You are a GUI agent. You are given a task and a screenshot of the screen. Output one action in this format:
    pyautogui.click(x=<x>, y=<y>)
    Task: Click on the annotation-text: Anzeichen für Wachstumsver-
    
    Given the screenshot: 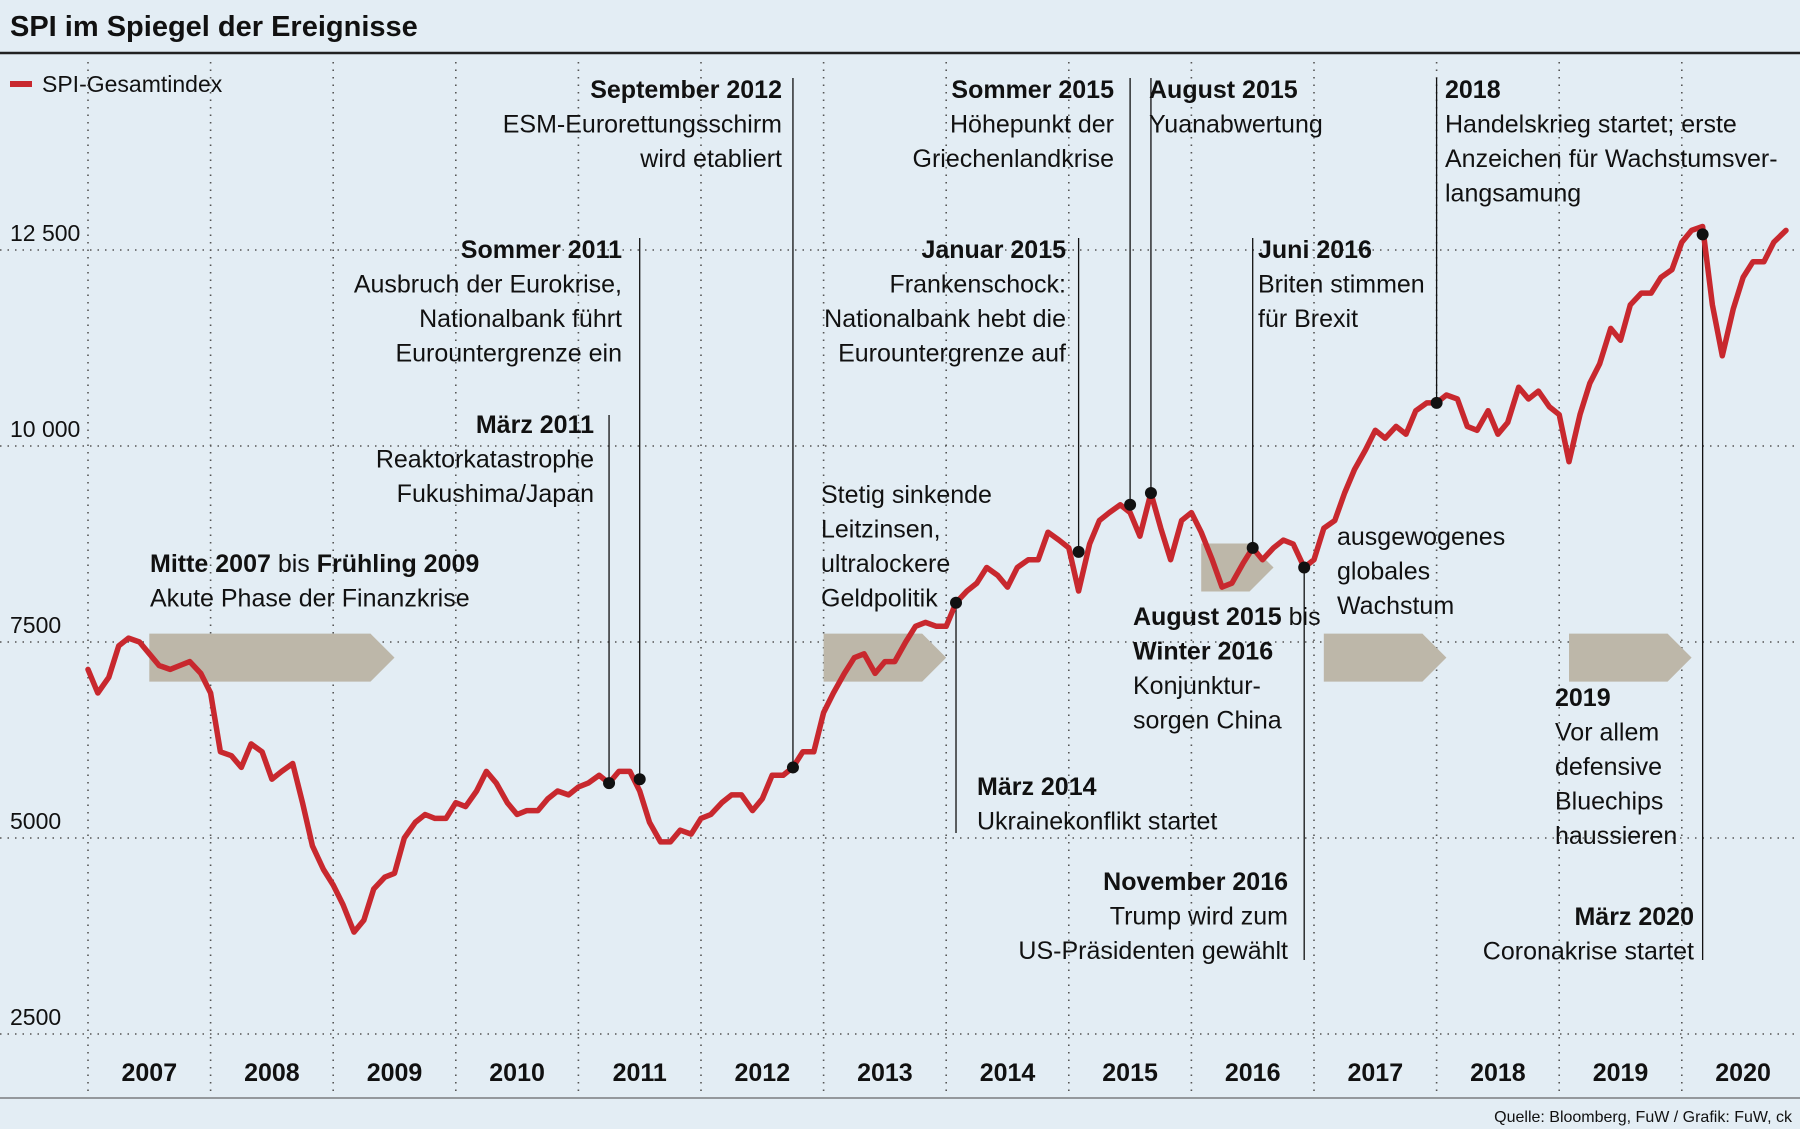 What is the action you would take?
    pyautogui.click(x=1611, y=159)
    